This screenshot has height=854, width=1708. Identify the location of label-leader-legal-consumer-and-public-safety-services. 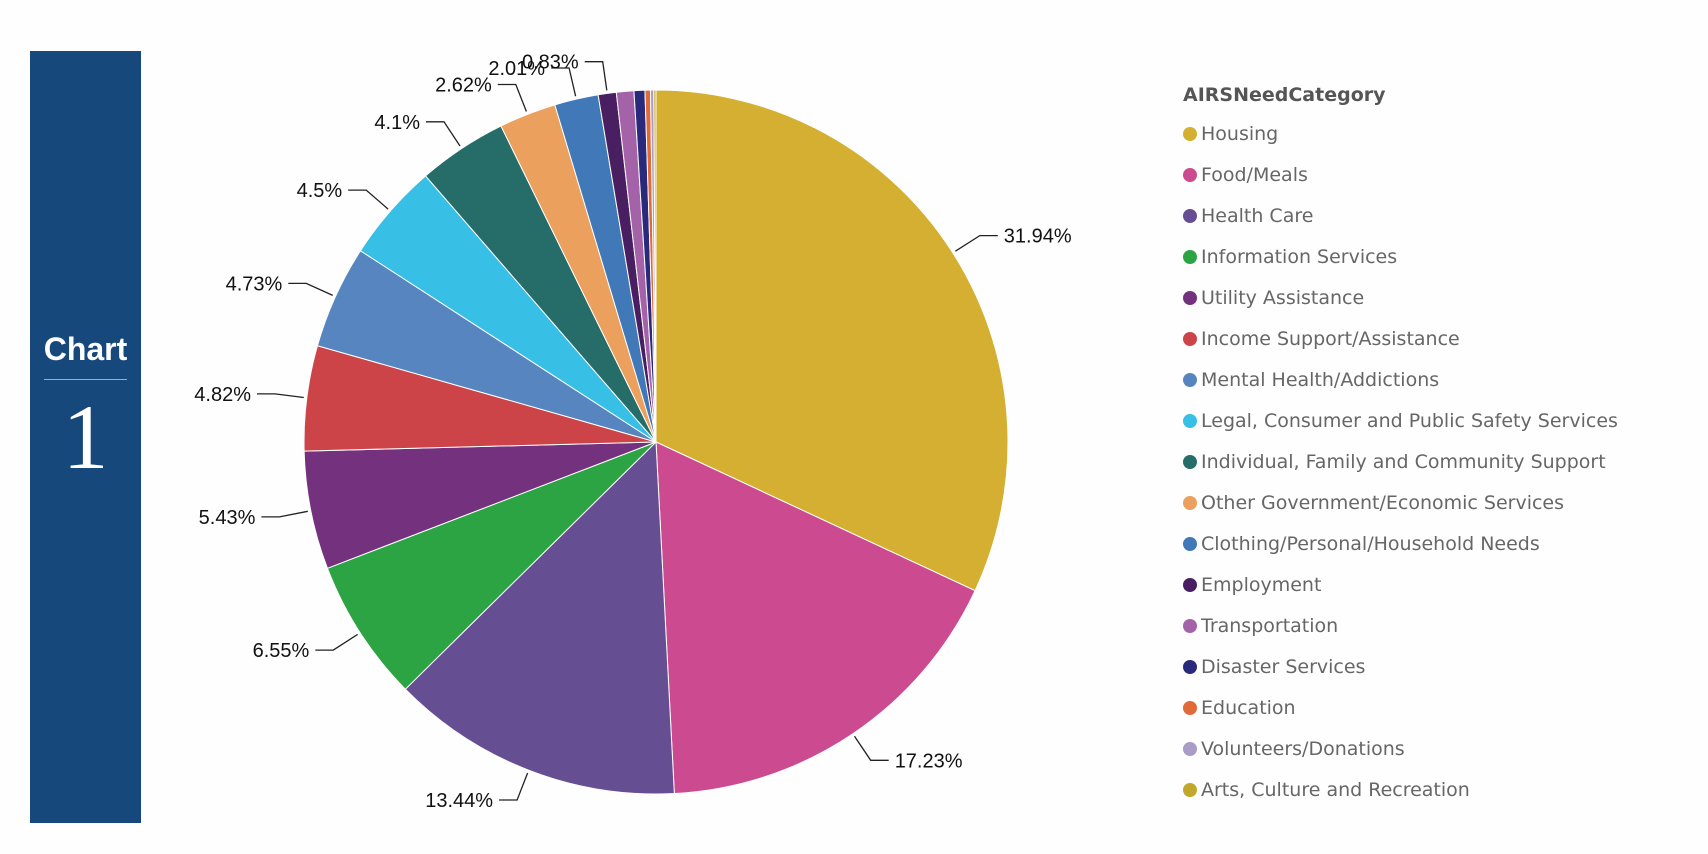
(368, 199).